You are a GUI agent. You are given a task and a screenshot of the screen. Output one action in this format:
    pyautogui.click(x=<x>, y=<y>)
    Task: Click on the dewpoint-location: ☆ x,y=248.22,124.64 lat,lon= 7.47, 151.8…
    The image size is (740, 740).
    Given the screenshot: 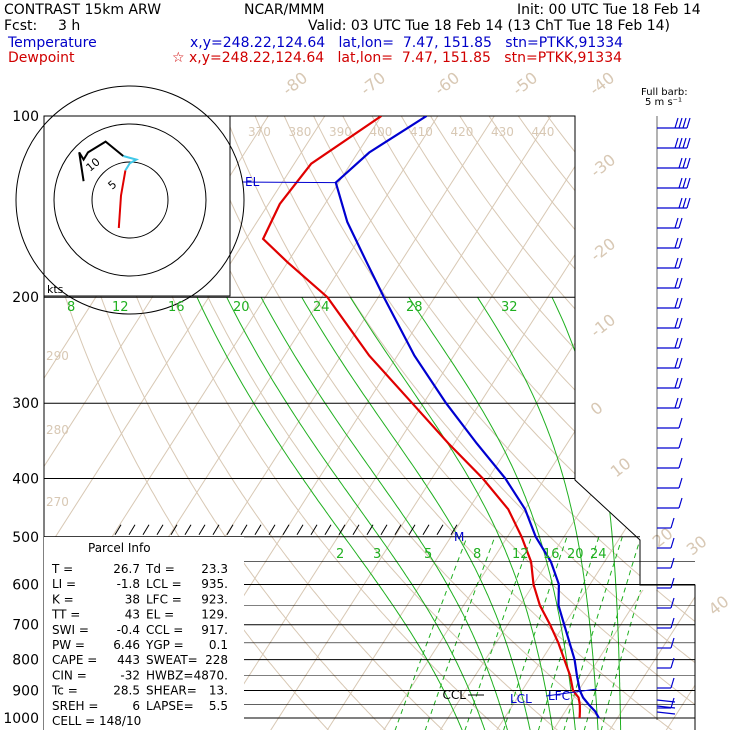 What is the action you would take?
    pyautogui.click(x=397, y=58)
    